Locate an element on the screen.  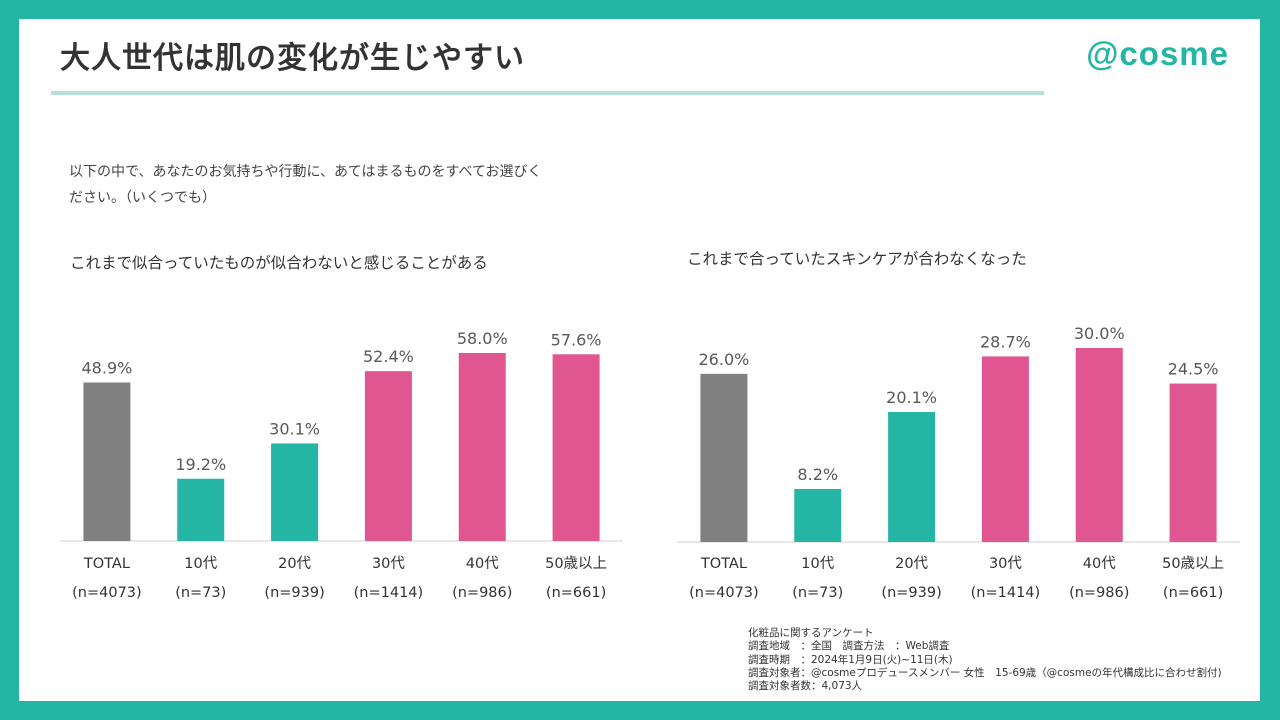
data-label: 57.6% is located at coordinates (576, 339).